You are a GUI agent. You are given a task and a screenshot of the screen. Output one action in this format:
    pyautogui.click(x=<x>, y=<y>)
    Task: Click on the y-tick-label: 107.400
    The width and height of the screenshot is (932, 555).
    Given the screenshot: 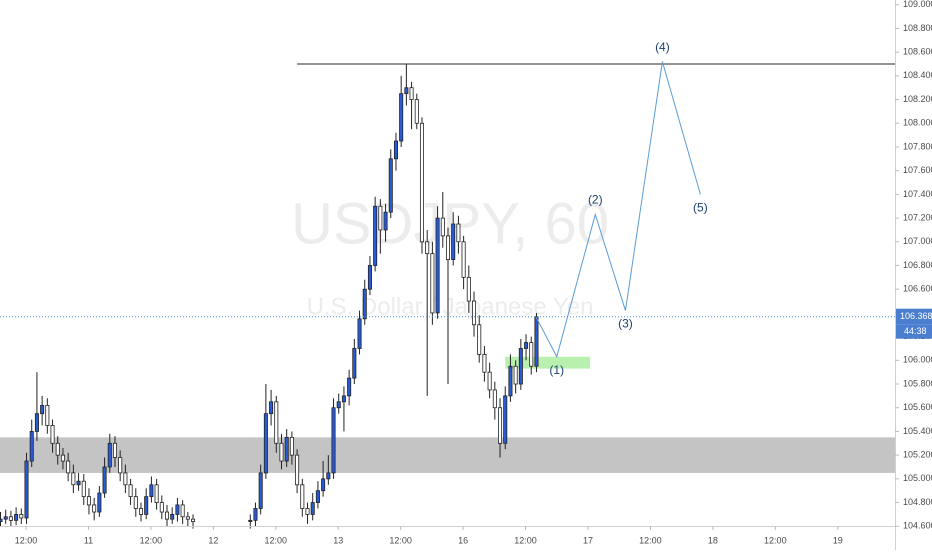 What is the action you would take?
    pyautogui.click(x=917, y=194)
    